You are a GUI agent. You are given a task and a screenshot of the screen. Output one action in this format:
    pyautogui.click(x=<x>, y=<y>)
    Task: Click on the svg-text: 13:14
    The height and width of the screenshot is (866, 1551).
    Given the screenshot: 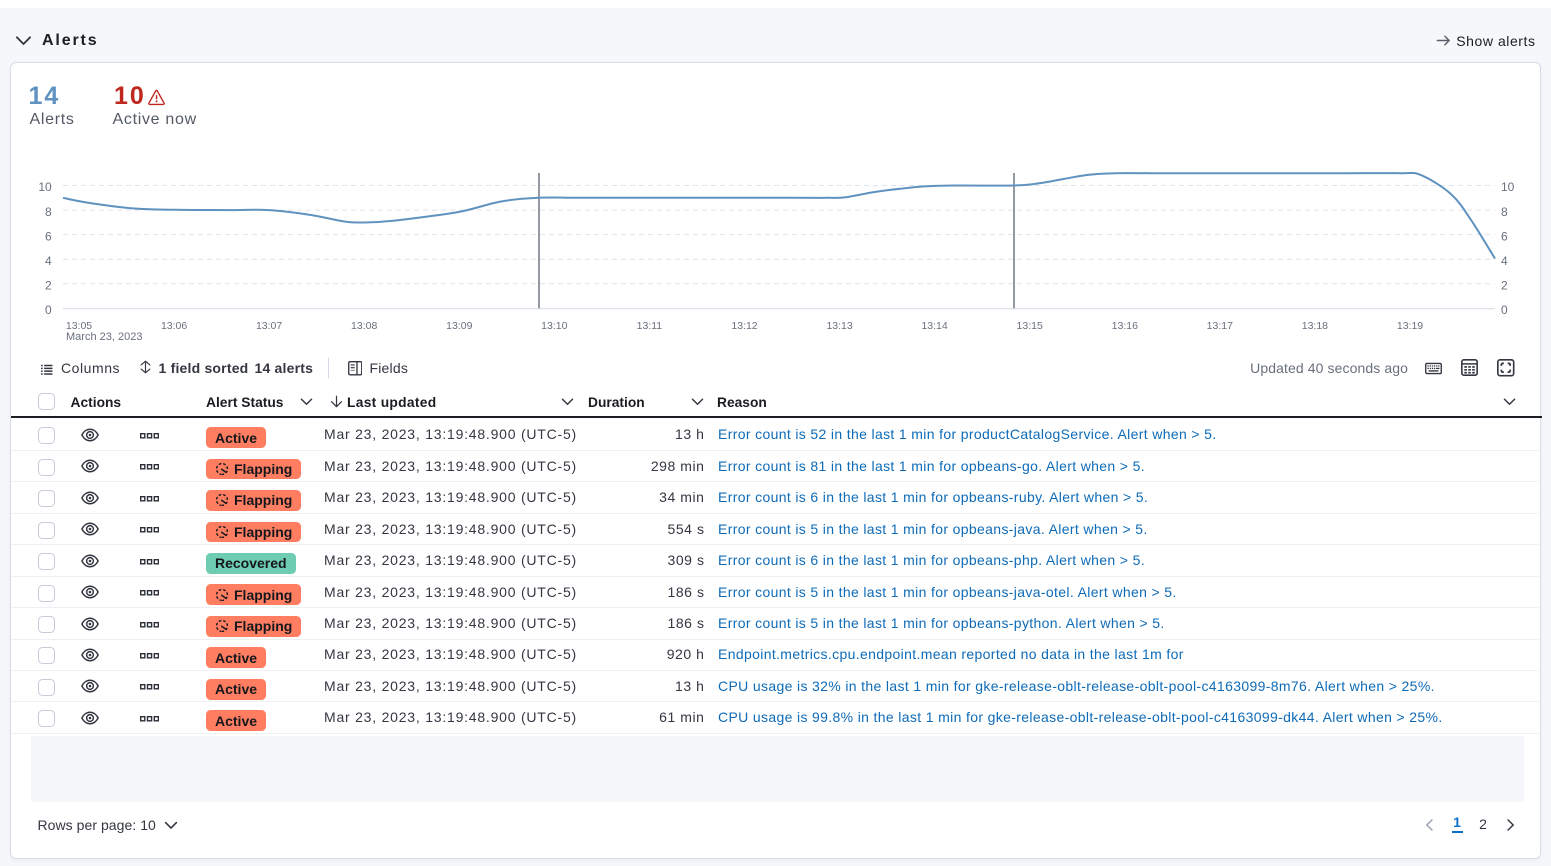 What is the action you would take?
    pyautogui.click(x=934, y=326)
    